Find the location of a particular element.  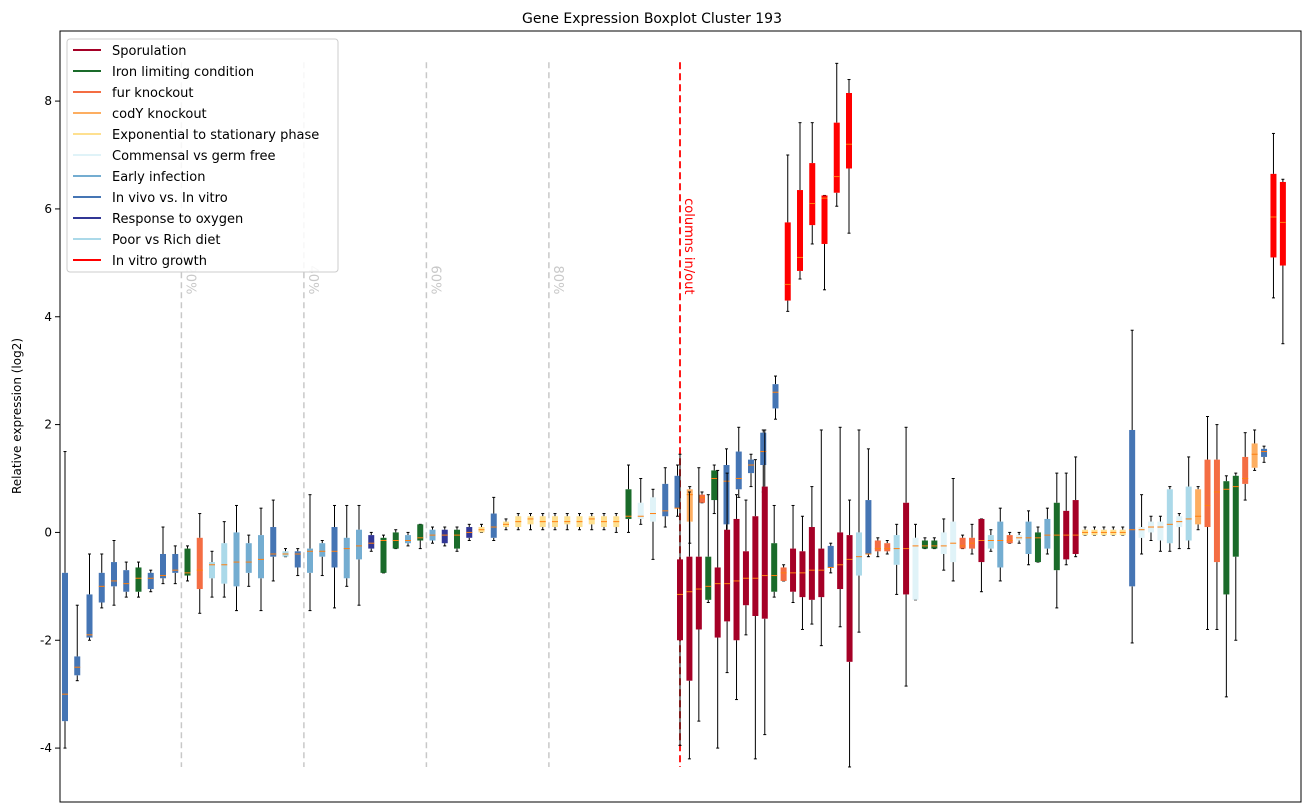

legend-label: In vitro growth is located at coordinates (159, 261).